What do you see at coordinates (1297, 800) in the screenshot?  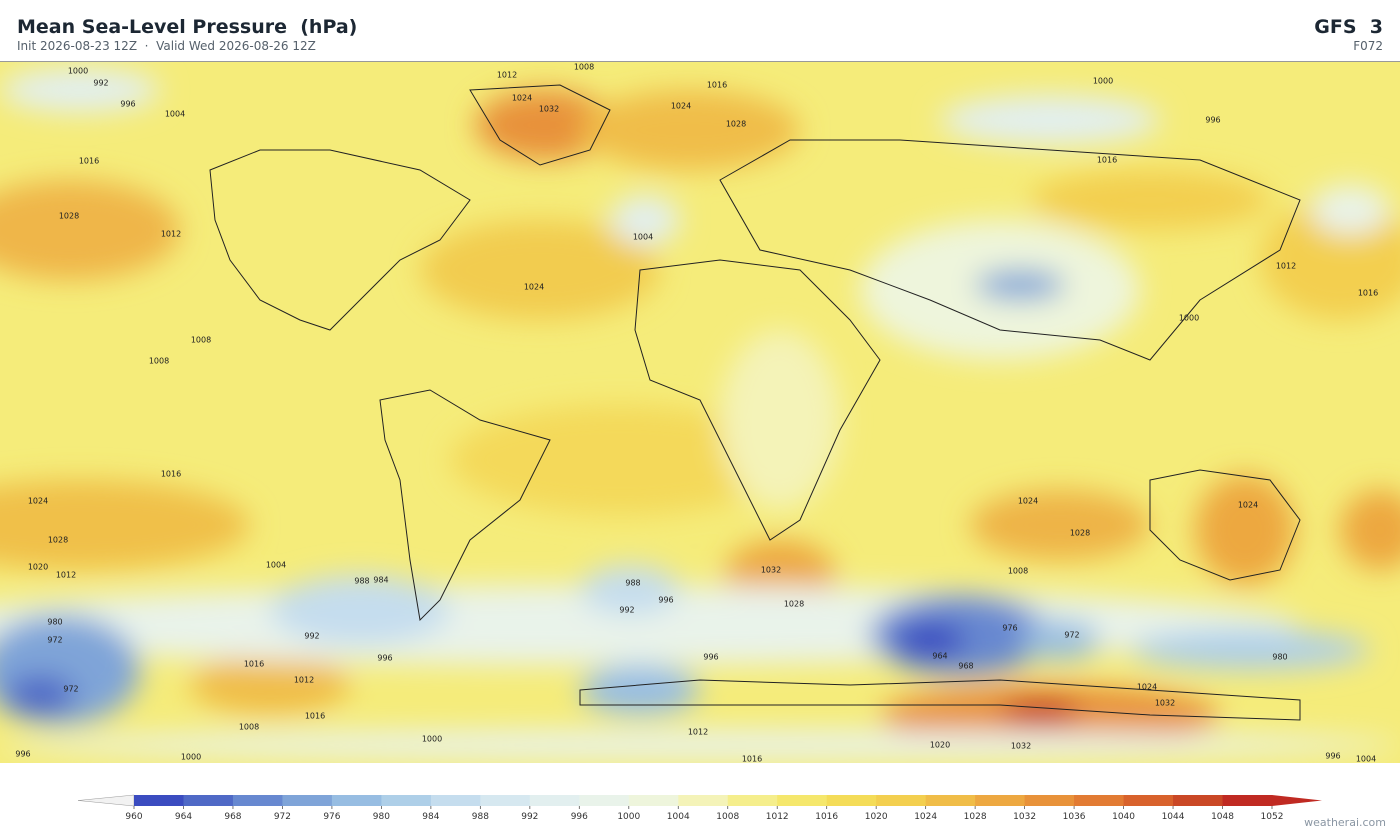 I see `colorbar-over` at bounding box center [1297, 800].